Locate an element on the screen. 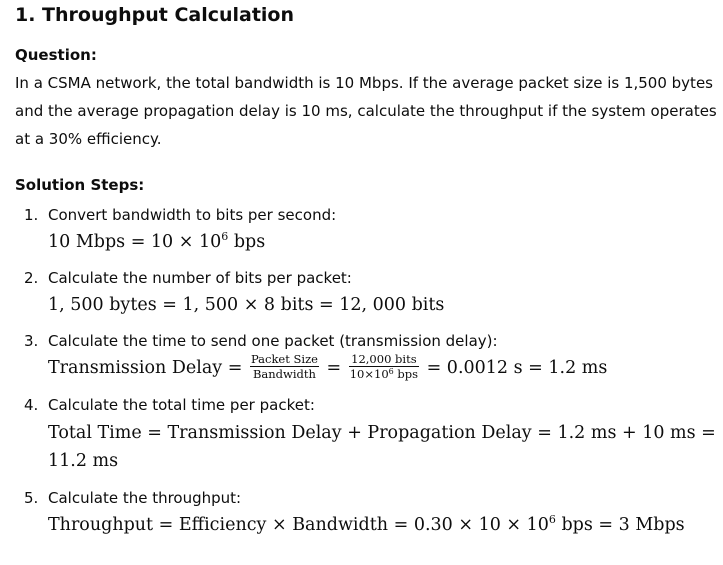  solution-label: Solution Steps: is located at coordinates (80, 185).